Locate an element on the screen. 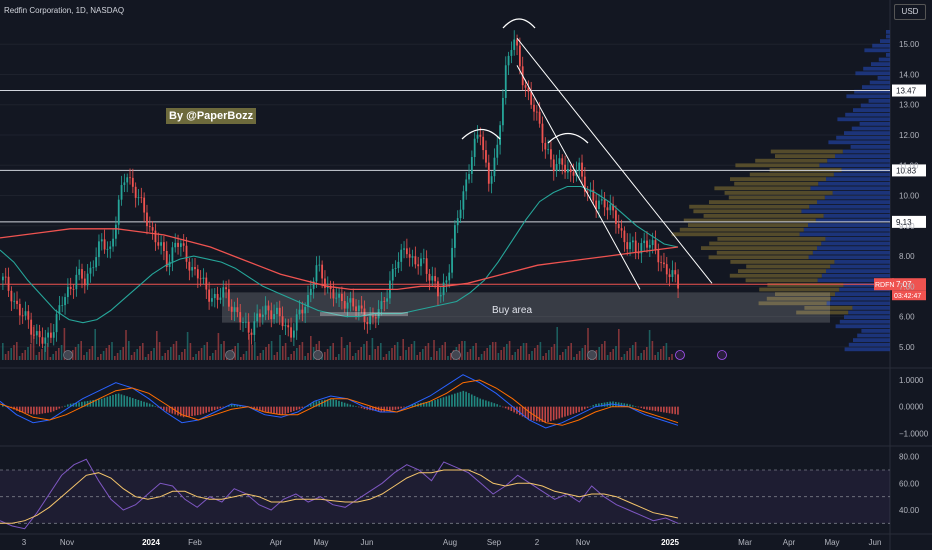 This screenshot has width=932, height=550. channel-upper-line is located at coordinates (614, 160).